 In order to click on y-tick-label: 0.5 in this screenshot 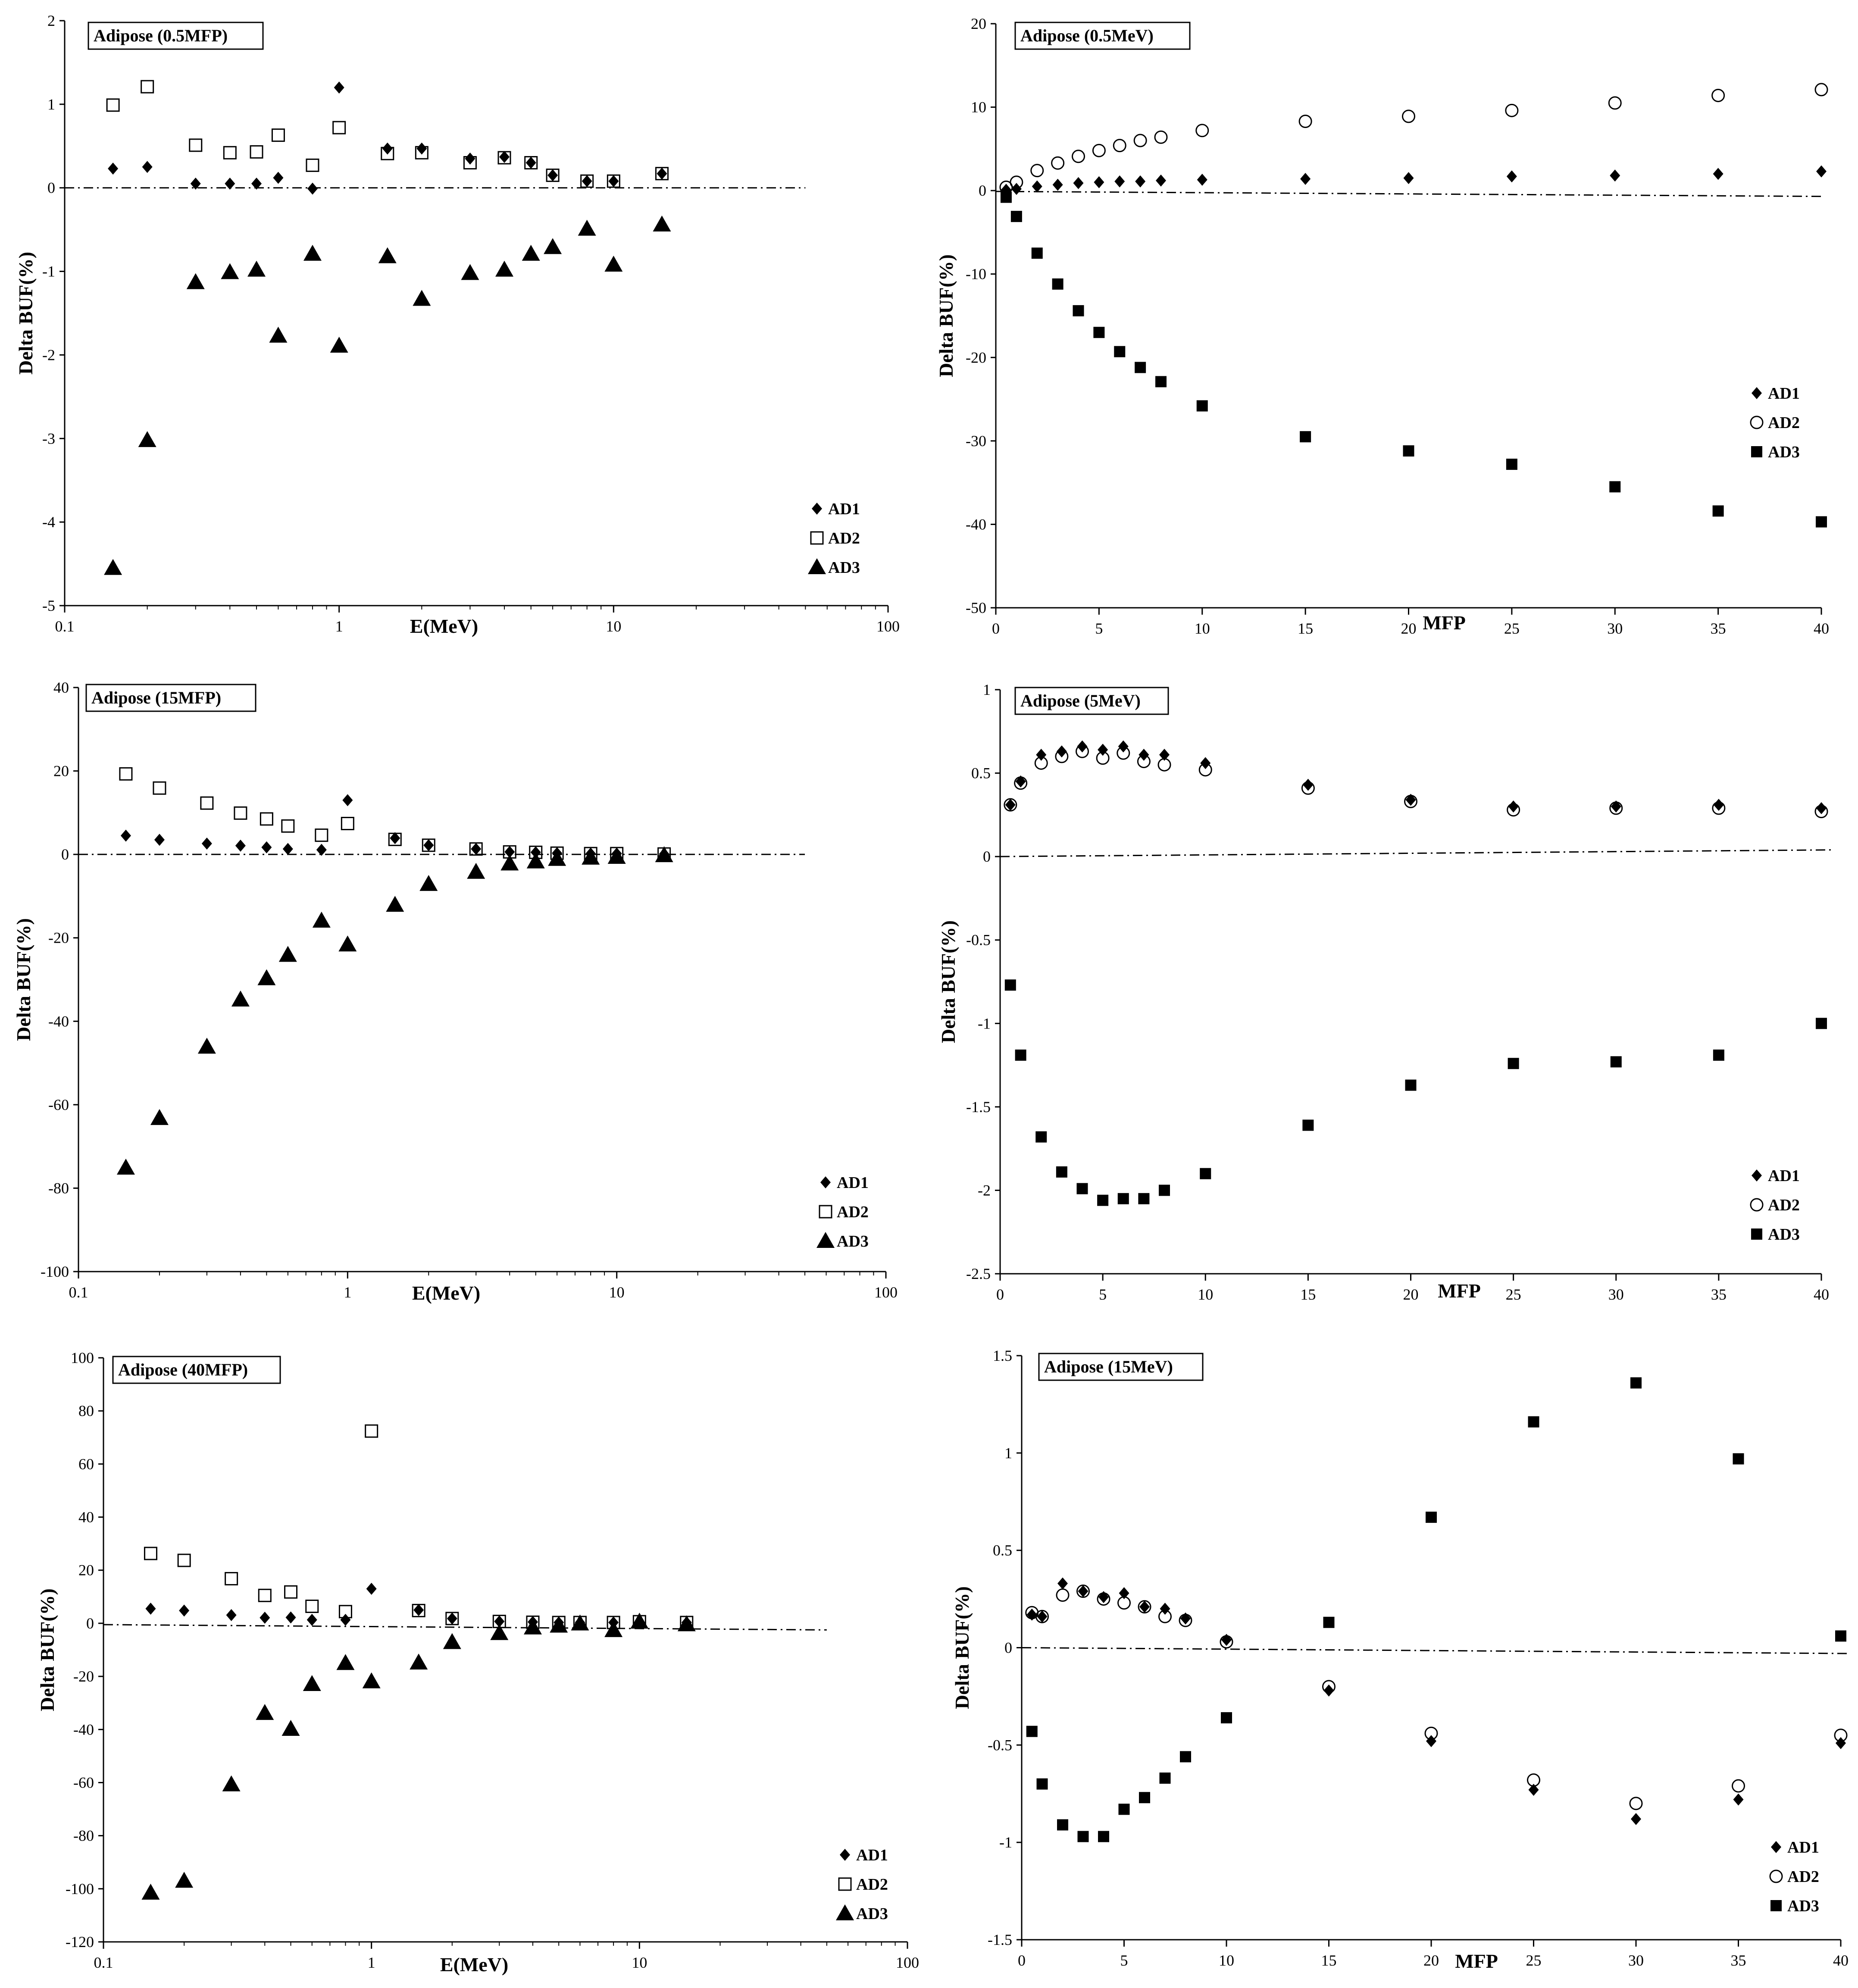, I will do `click(1003, 1550)`.